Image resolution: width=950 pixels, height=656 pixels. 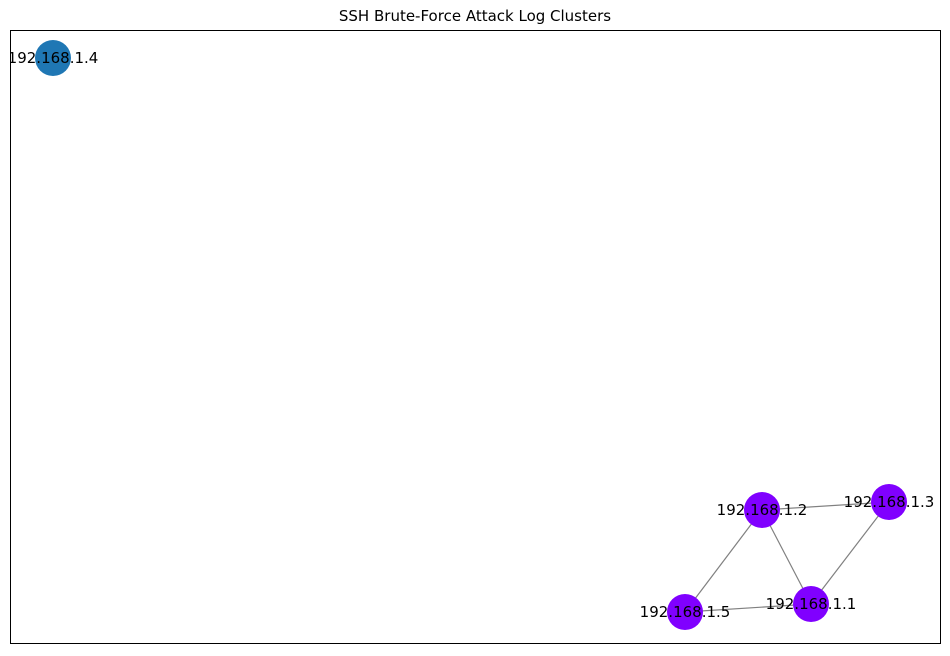 What do you see at coordinates (475, 16) in the screenshot?
I see `chart-title: SSH Brute-Force Attack Log Clusters` at bounding box center [475, 16].